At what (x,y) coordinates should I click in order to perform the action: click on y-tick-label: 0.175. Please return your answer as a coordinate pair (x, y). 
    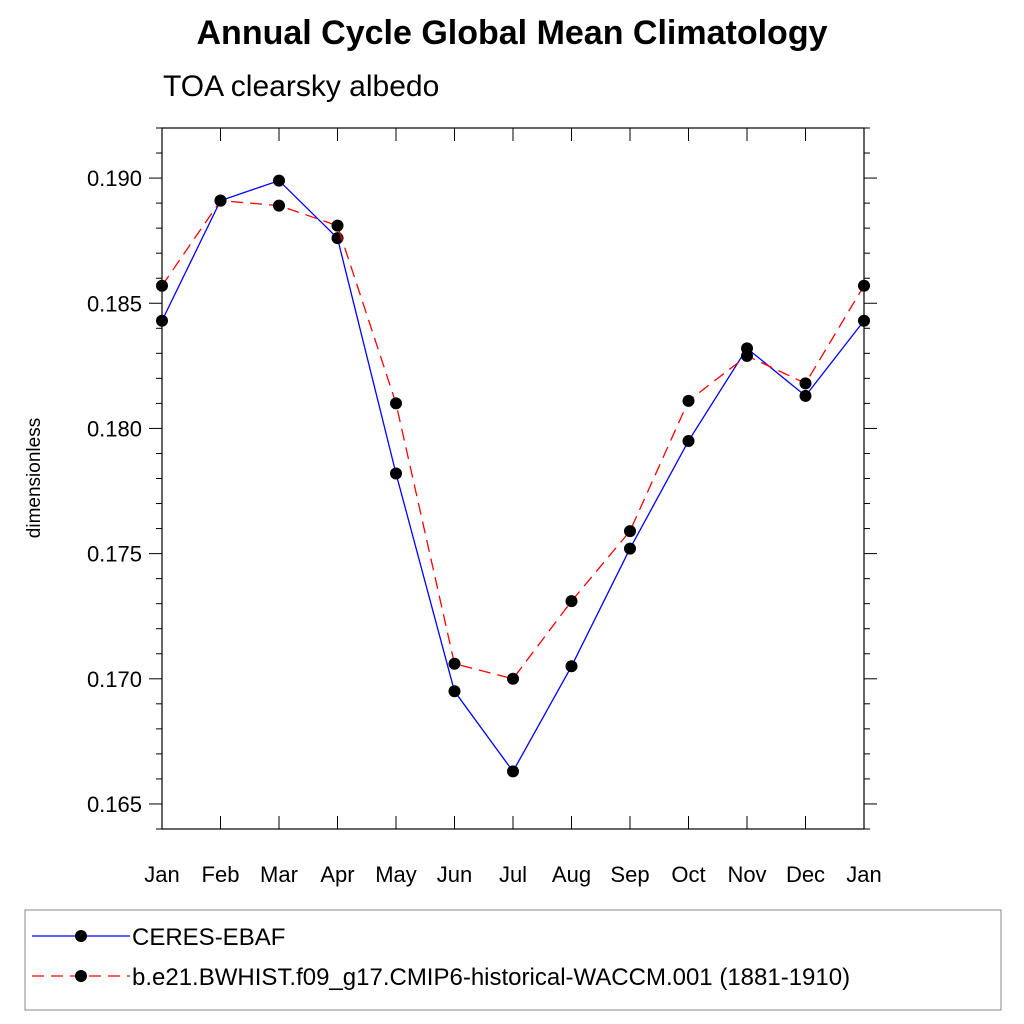
    Looking at the image, I should click on (114, 554).